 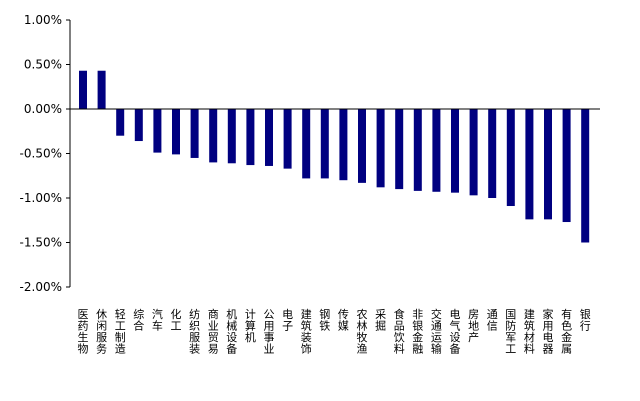 I want to click on y-tick-label: -0.50%, so click(x=41, y=154).